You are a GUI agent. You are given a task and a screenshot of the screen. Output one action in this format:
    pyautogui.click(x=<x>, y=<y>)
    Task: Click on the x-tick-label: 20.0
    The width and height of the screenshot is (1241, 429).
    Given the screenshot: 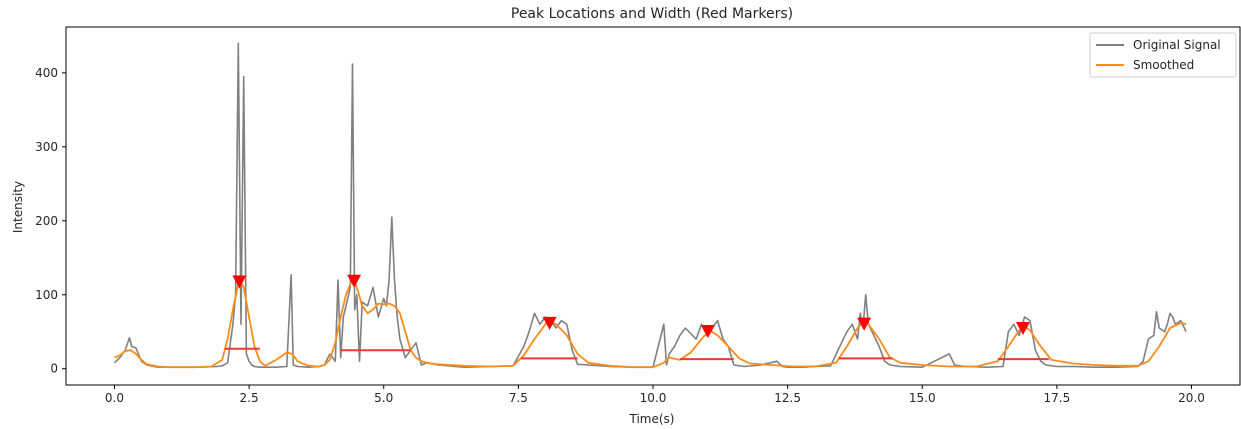 What is the action you would take?
    pyautogui.click(x=1191, y=398)
    